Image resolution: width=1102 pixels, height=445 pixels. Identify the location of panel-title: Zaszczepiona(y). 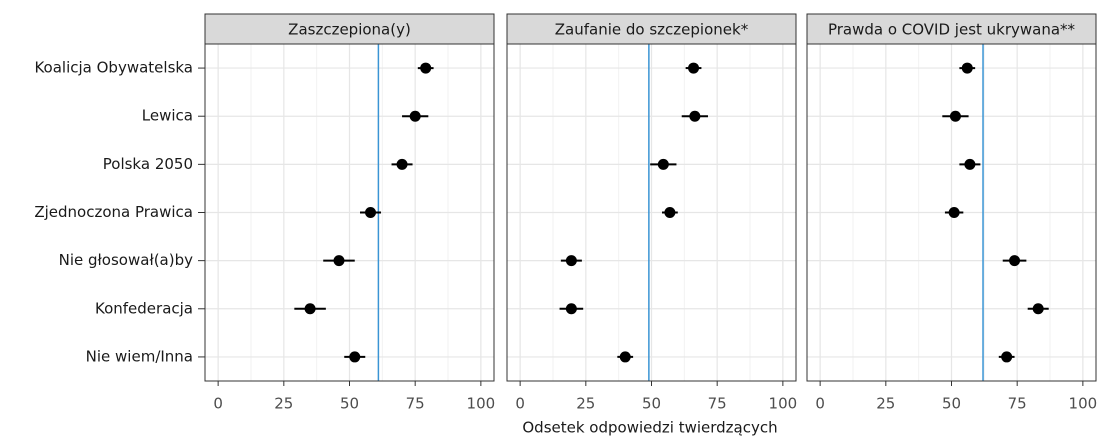
(349, 30).